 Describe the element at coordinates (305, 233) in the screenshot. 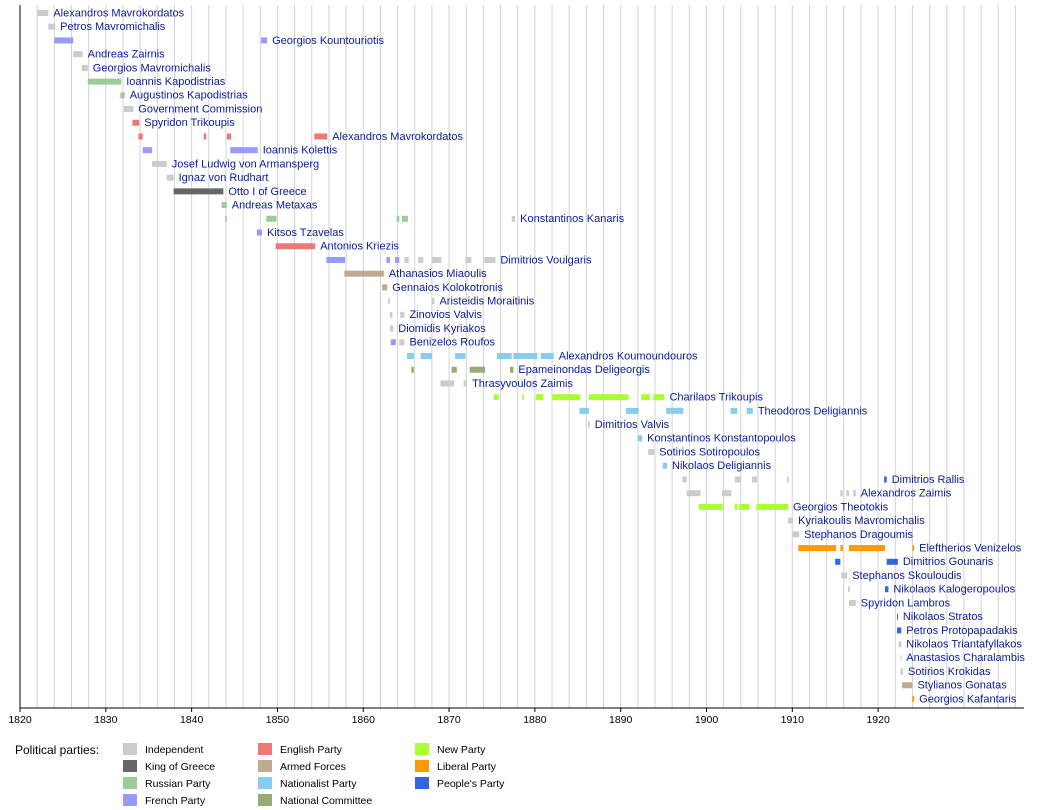

I see `row-label: Kitsos Tzavelas` at that location.